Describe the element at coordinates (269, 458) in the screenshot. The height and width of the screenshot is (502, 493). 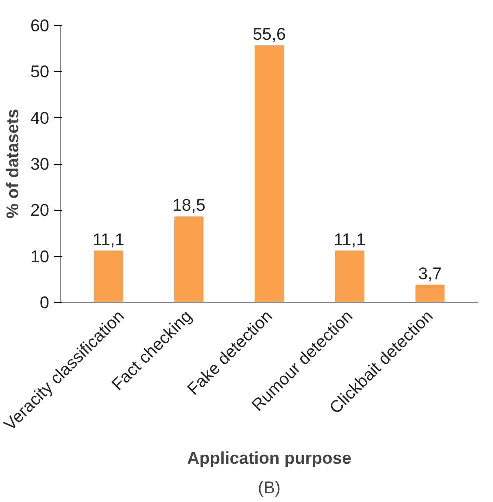
I see `x-axis-title: Application purpose` at that location.